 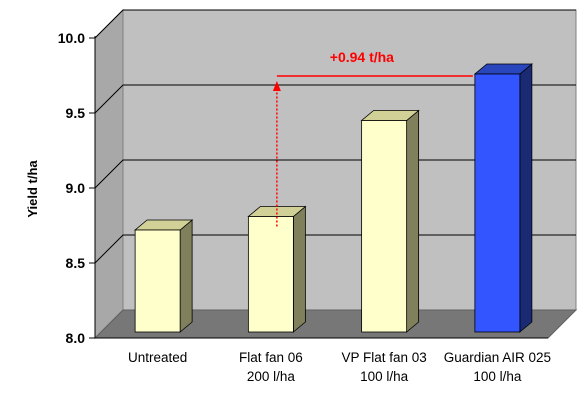 I want to click on y-tick-label: 8.0, so click(x=76, y=338).